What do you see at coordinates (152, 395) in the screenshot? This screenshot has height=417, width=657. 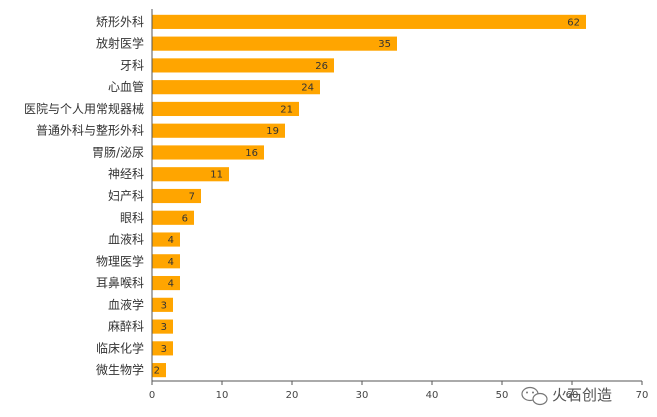 I see `x-tick-label: 0` at bounding box center [152, 395].